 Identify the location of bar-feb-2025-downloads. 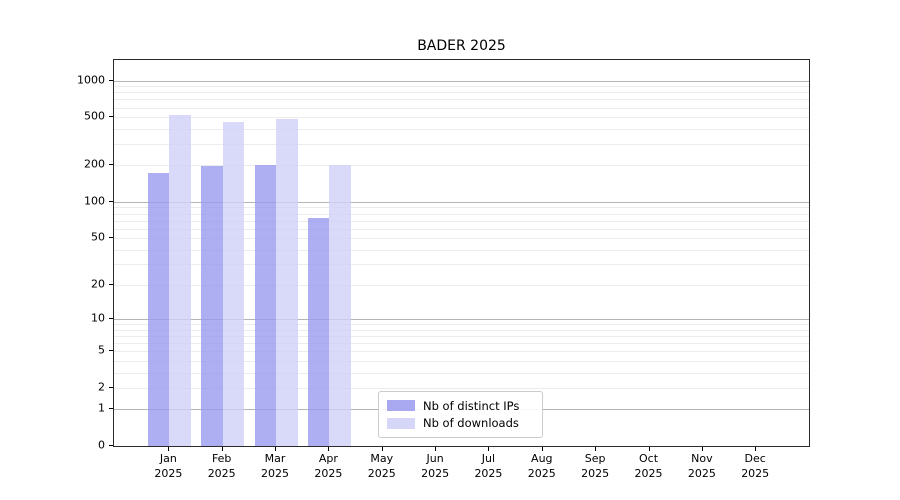
(233, 283).